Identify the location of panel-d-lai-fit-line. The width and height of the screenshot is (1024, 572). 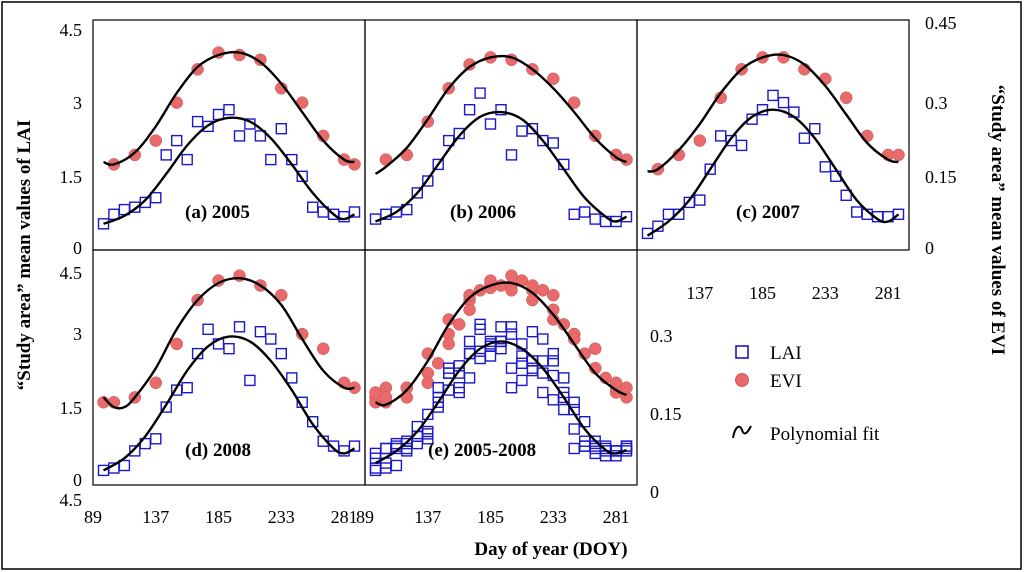
(229, 403).